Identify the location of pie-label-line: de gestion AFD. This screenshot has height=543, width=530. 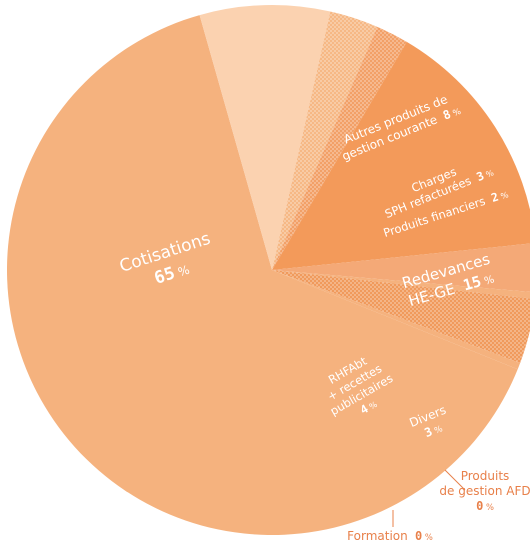
(484, 491).